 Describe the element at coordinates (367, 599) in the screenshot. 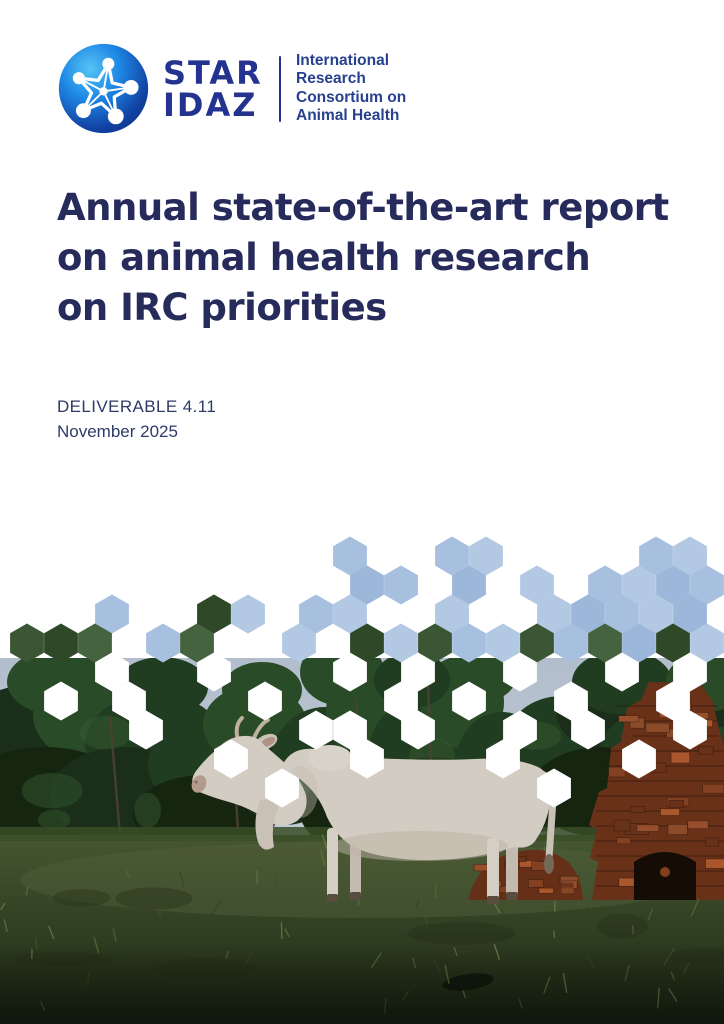

I see `hexagon-pattern-photo` at that location.